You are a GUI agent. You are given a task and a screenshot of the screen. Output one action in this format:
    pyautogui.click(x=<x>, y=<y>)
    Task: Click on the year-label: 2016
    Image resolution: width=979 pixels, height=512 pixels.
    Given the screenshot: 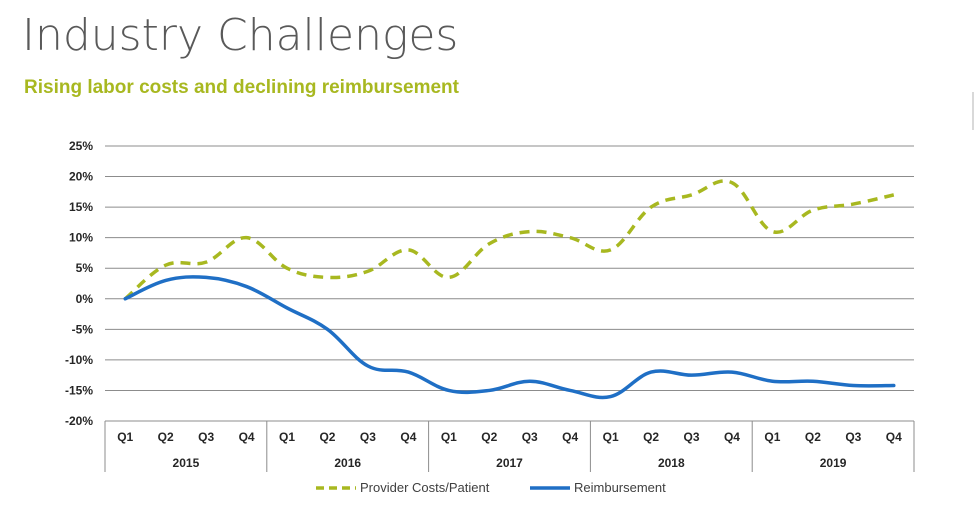 What is the action you would take?
    pyautogui.click(x=347, y=463)
    